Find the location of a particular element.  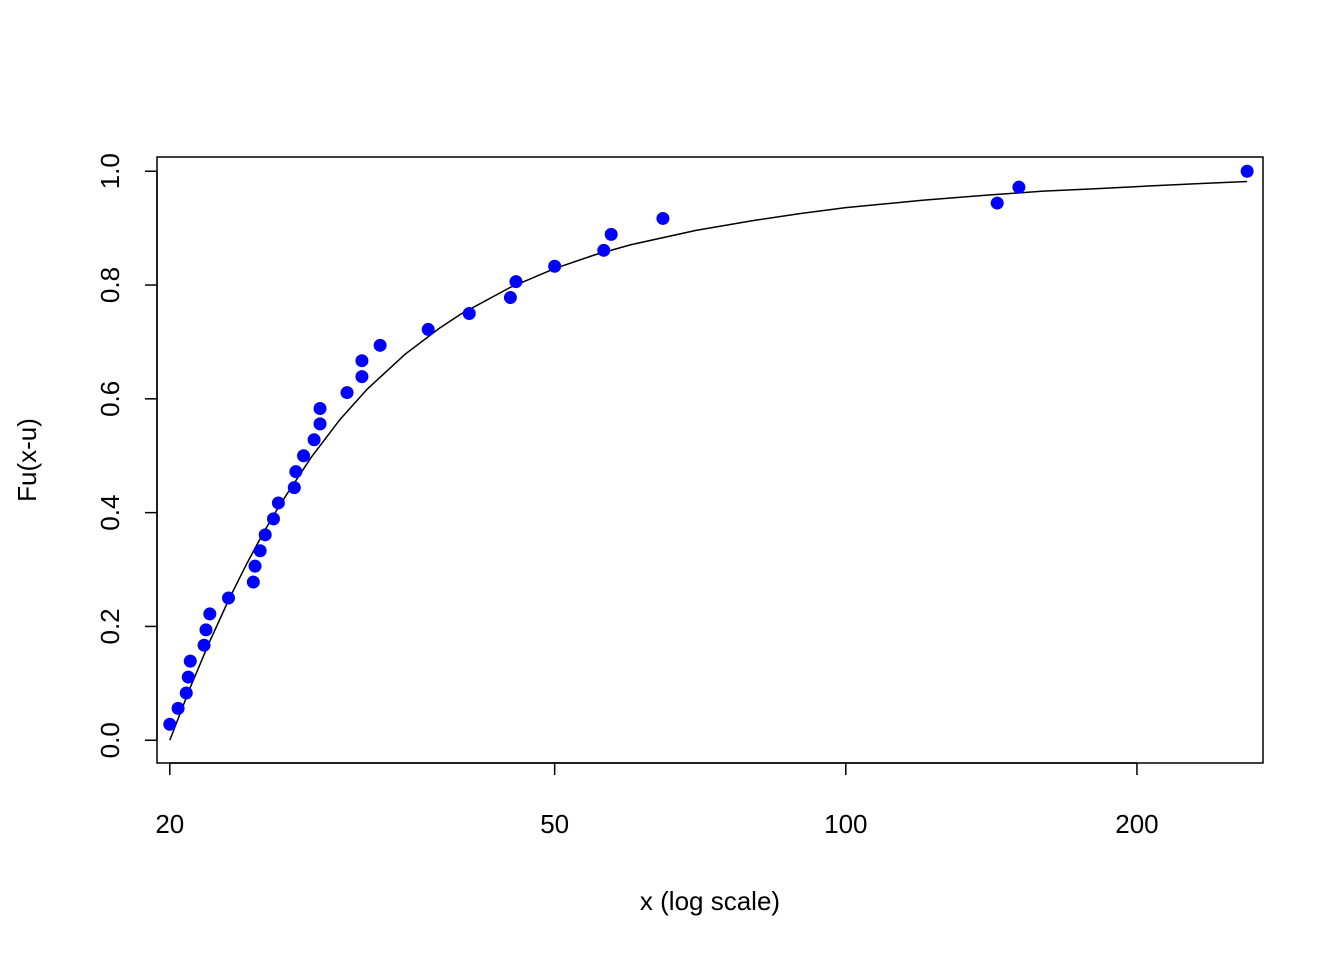

y-tick-label: 0.4 is located at coordinates (110, 513).